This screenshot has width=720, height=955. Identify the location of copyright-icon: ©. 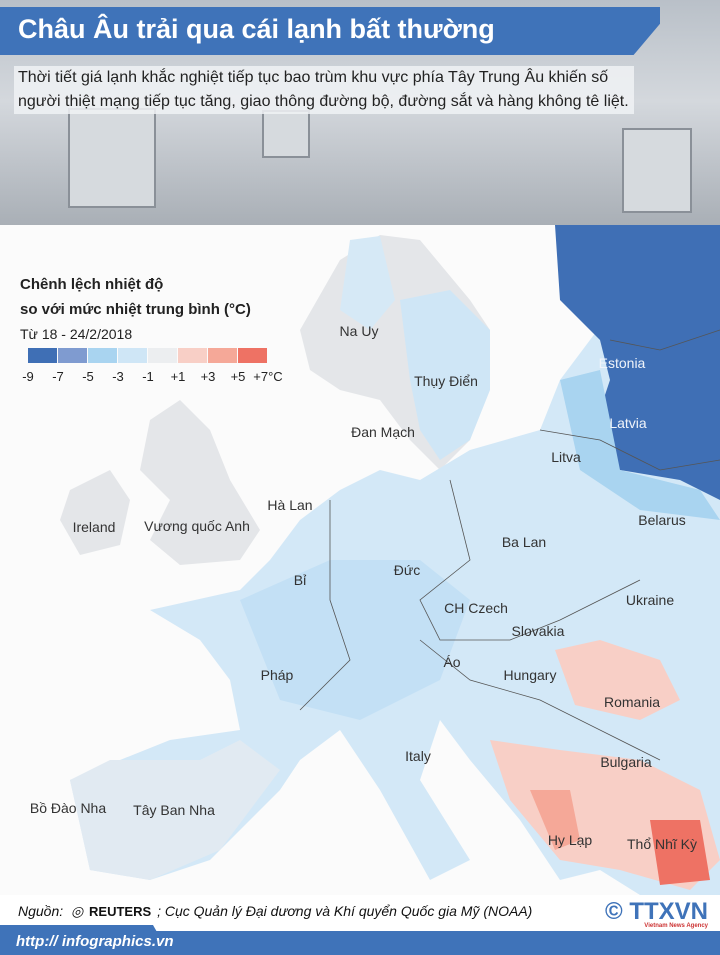
(613, 911).